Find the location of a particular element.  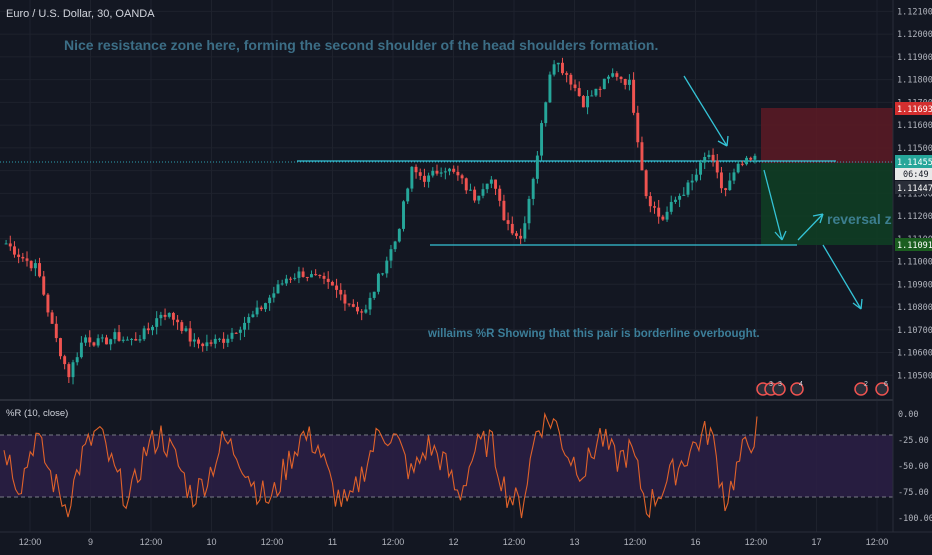

stop-loss-zone is located at coordinates (827, 135).